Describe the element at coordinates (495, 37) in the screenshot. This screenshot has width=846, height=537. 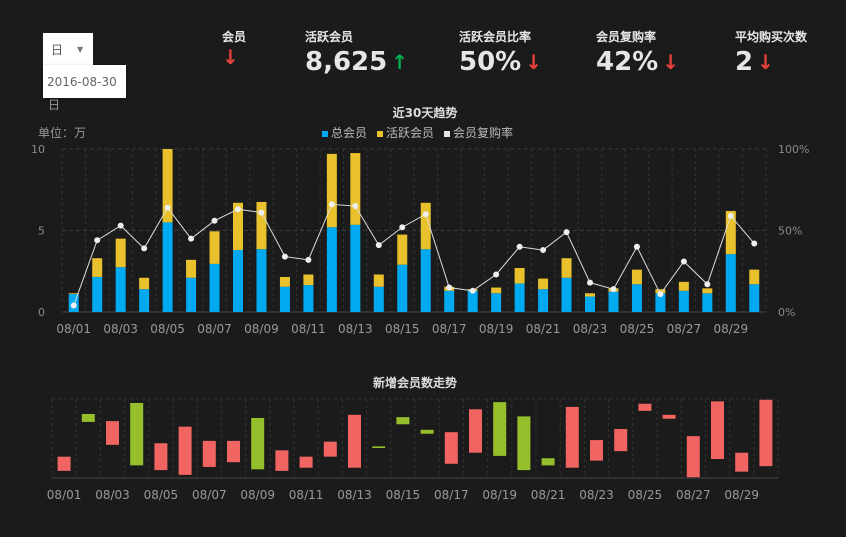
I see `kpi-label: 活跃会员比率` at that location.